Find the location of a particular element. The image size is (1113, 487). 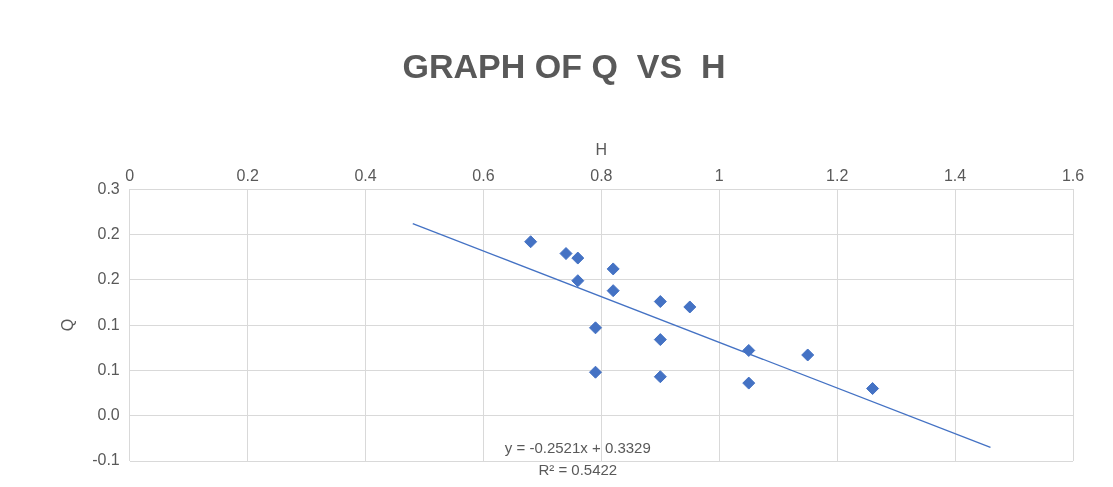

y-tick-label: 0.3 is located at coordinates (108, 188).